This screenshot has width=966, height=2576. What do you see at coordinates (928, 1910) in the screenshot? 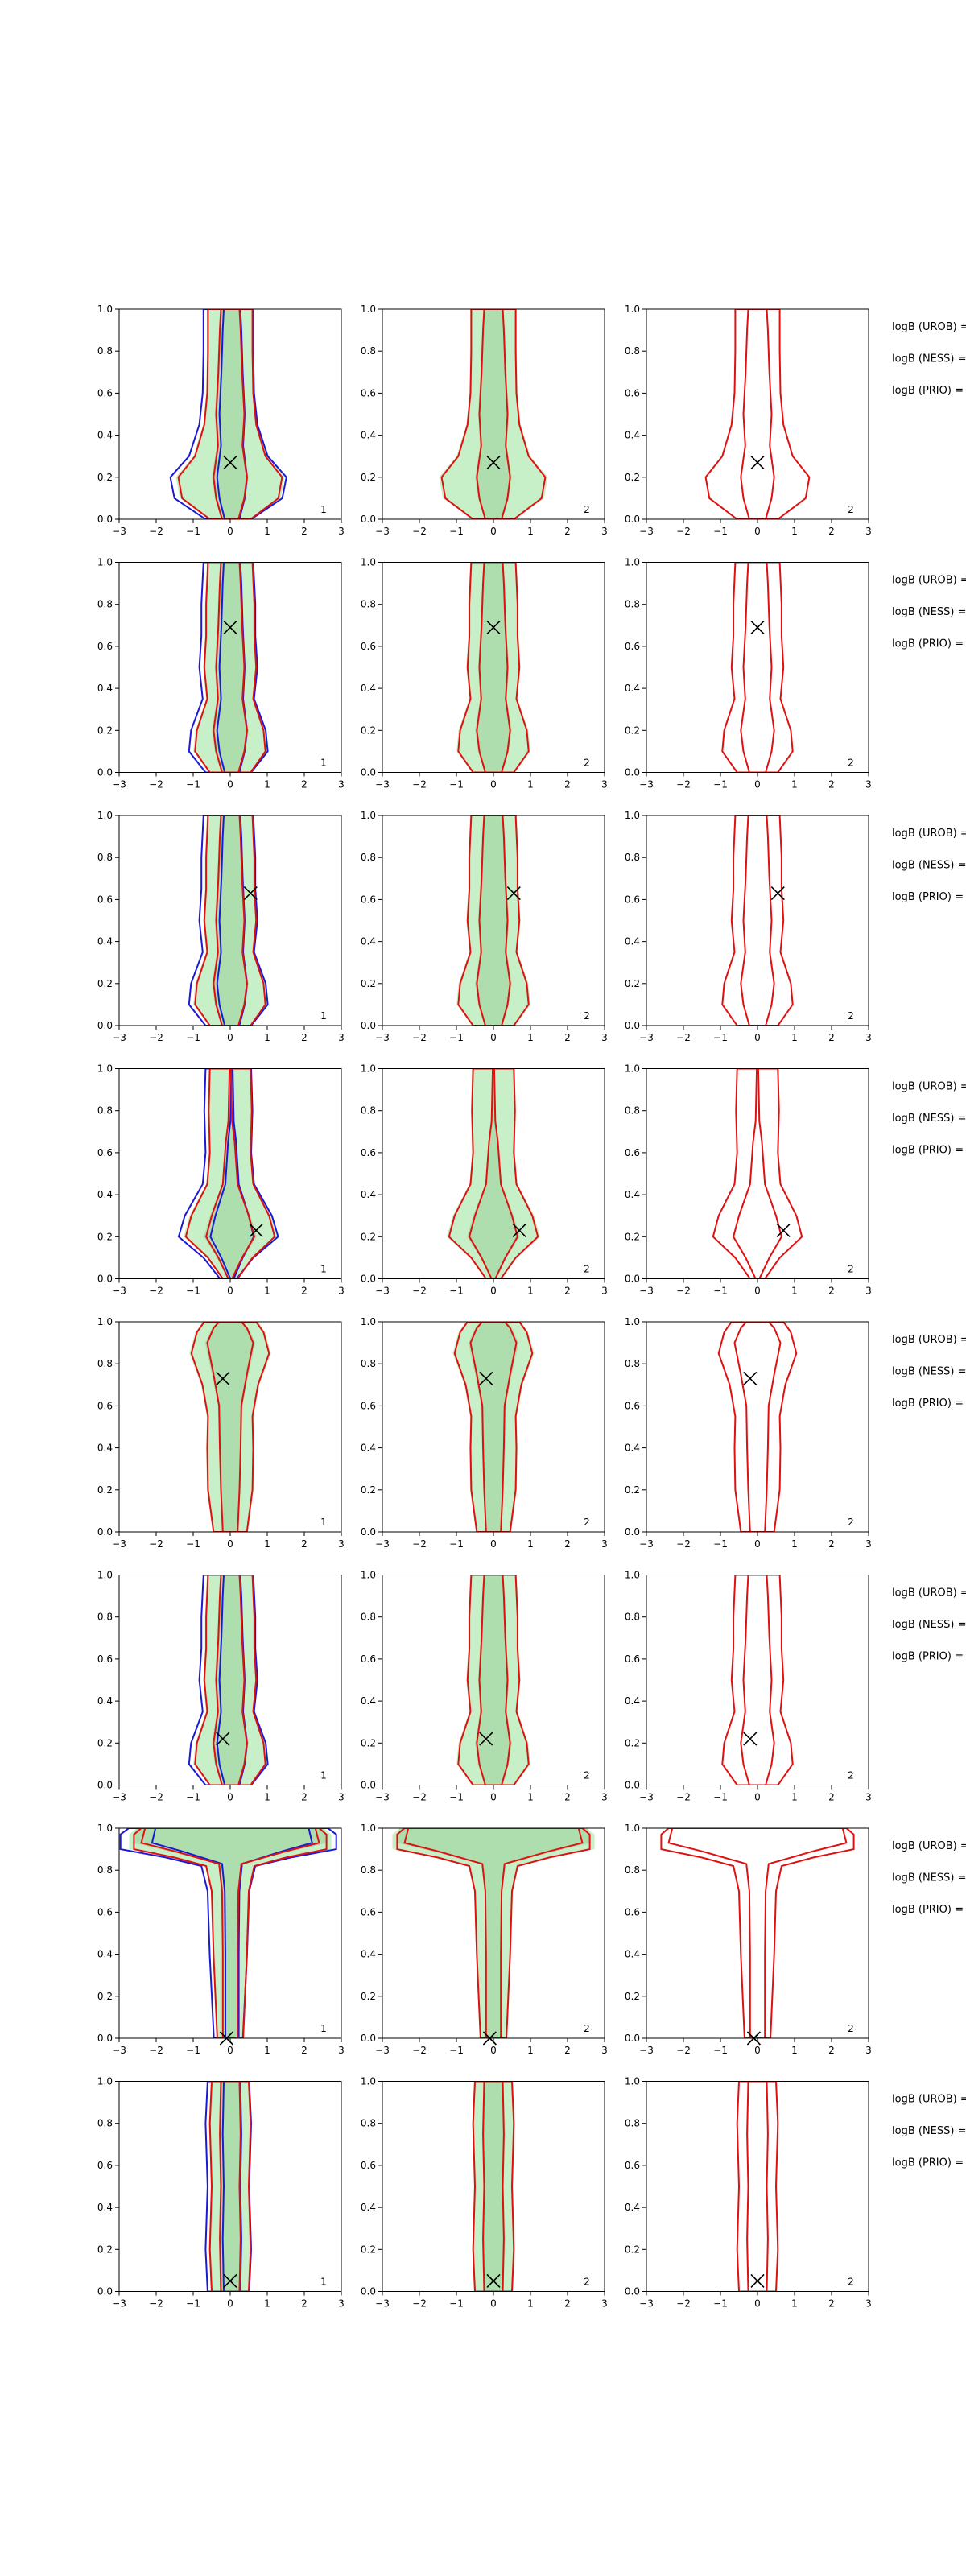
I see `logb-label: logB (PRIO) =` at bounding box center [928, 1910].